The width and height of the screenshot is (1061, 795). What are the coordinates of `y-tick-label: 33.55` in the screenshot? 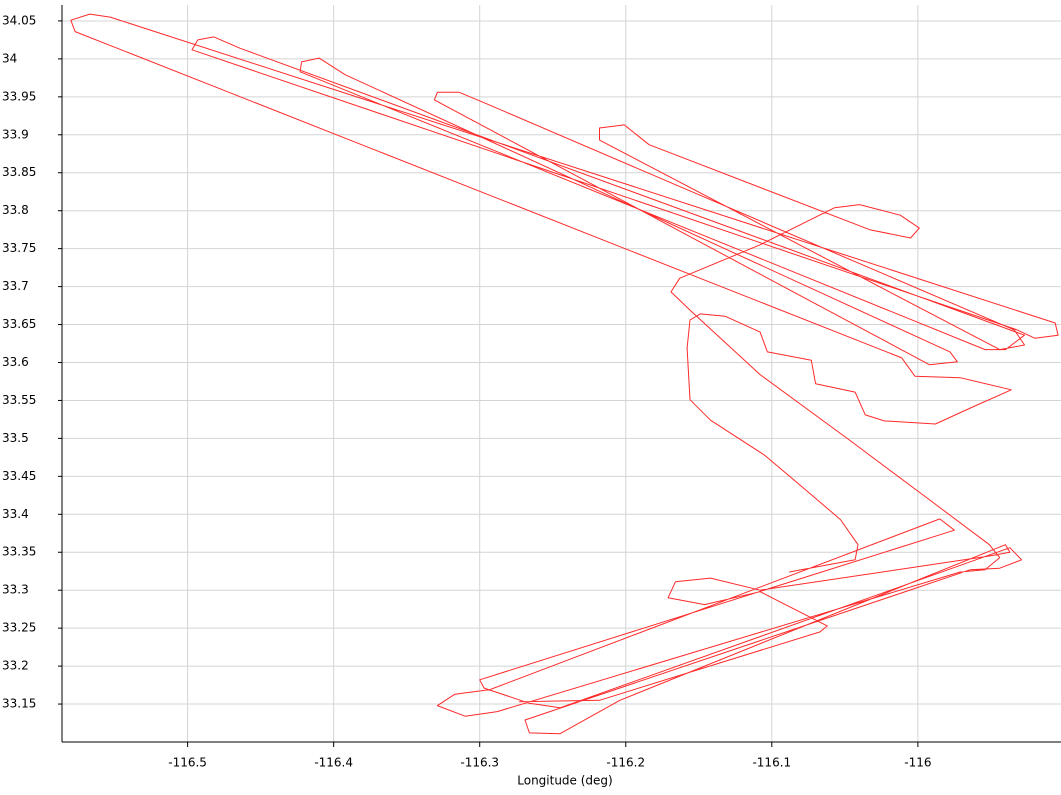 It's located at (19, 400).